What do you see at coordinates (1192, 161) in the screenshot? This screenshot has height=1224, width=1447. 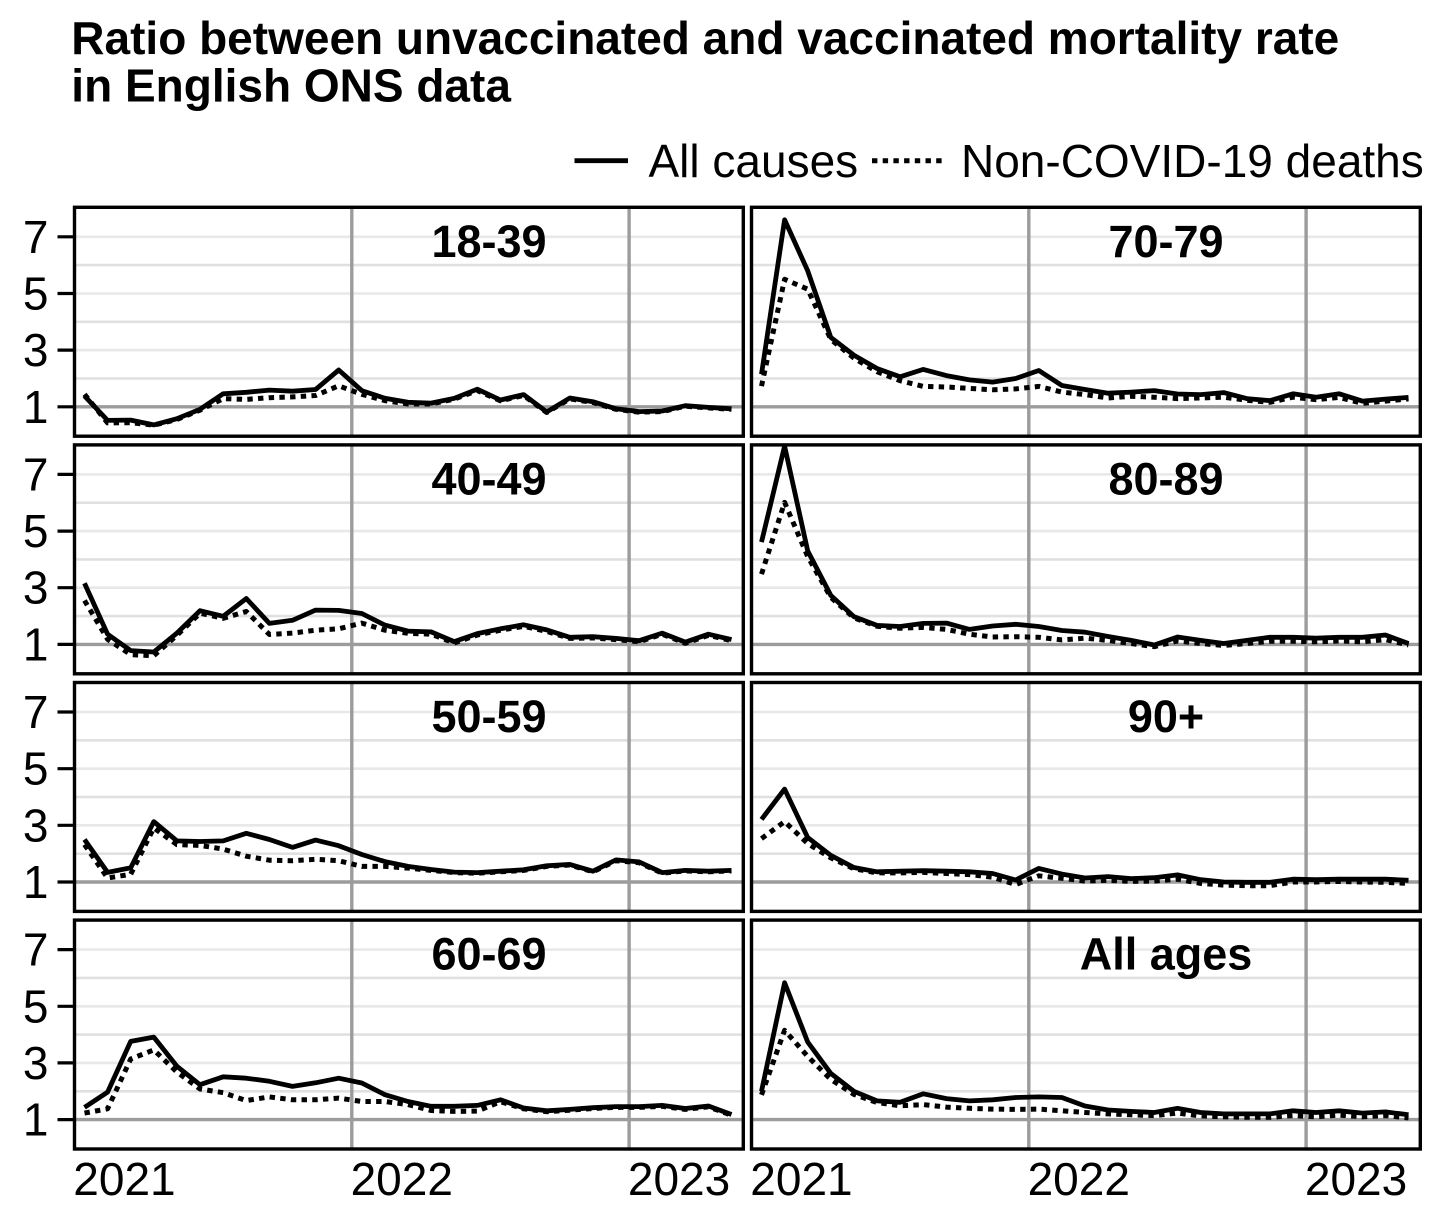 I see `svg-text: Non-COVID-19 deaths` at bounding box center [1192, 161].